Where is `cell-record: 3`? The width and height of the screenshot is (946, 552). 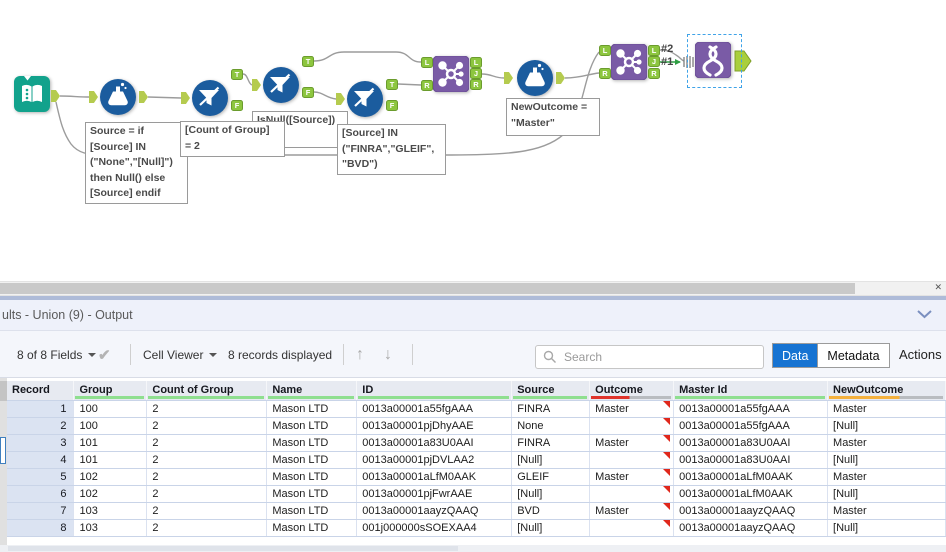 cell-record: 3 is located at coordinates (41, 443).